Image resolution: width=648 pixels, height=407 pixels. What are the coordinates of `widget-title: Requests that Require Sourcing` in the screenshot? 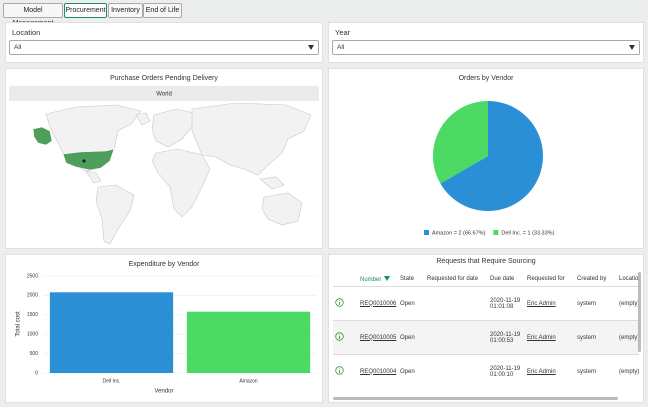 It's located at (486, 261).